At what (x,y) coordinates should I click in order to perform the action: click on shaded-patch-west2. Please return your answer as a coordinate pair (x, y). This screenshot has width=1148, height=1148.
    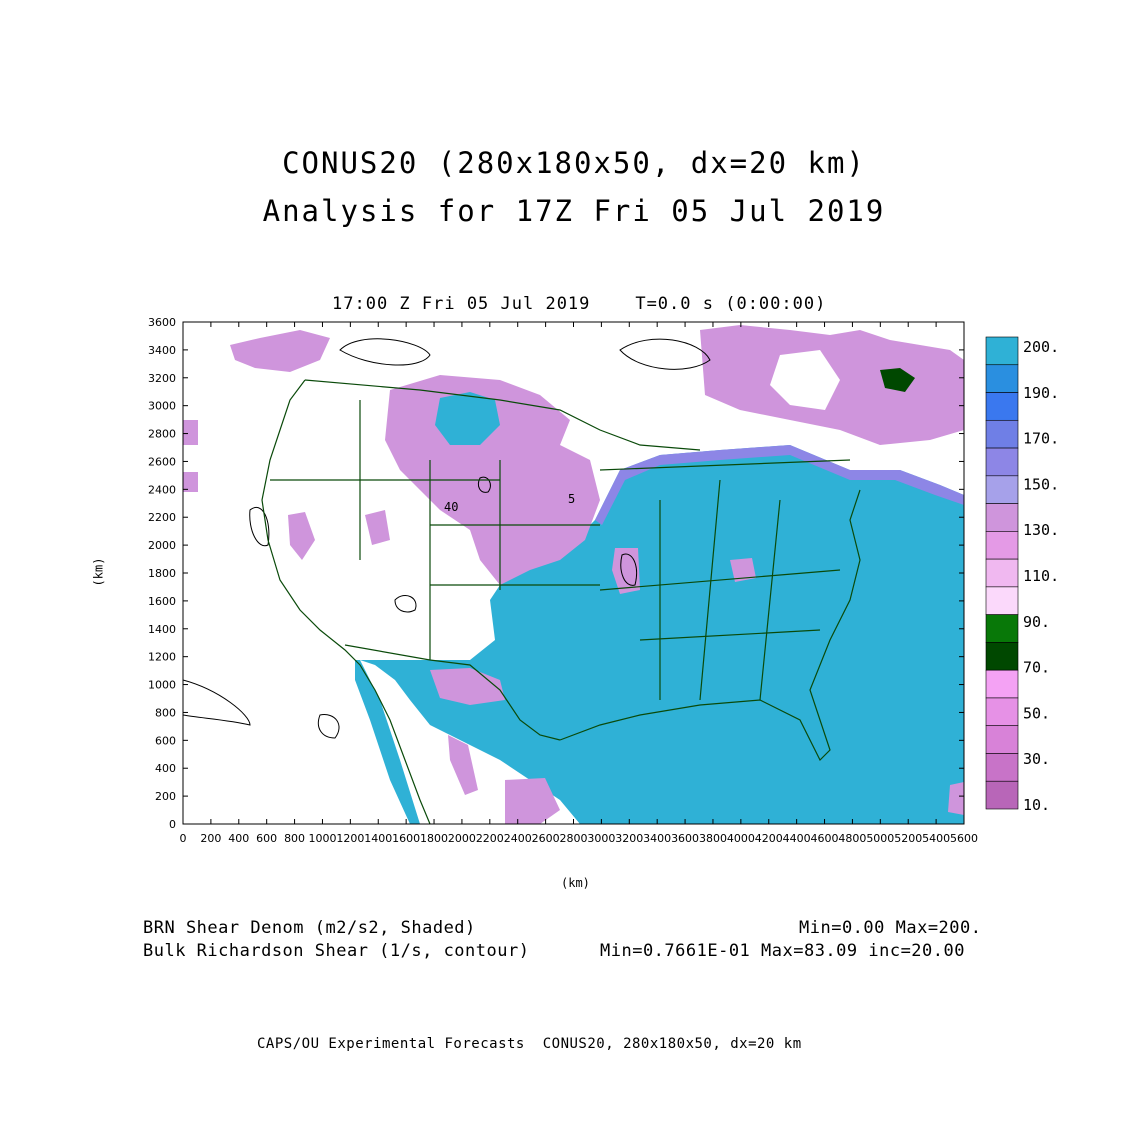
    Looking at the image, I should click on (190, 482).